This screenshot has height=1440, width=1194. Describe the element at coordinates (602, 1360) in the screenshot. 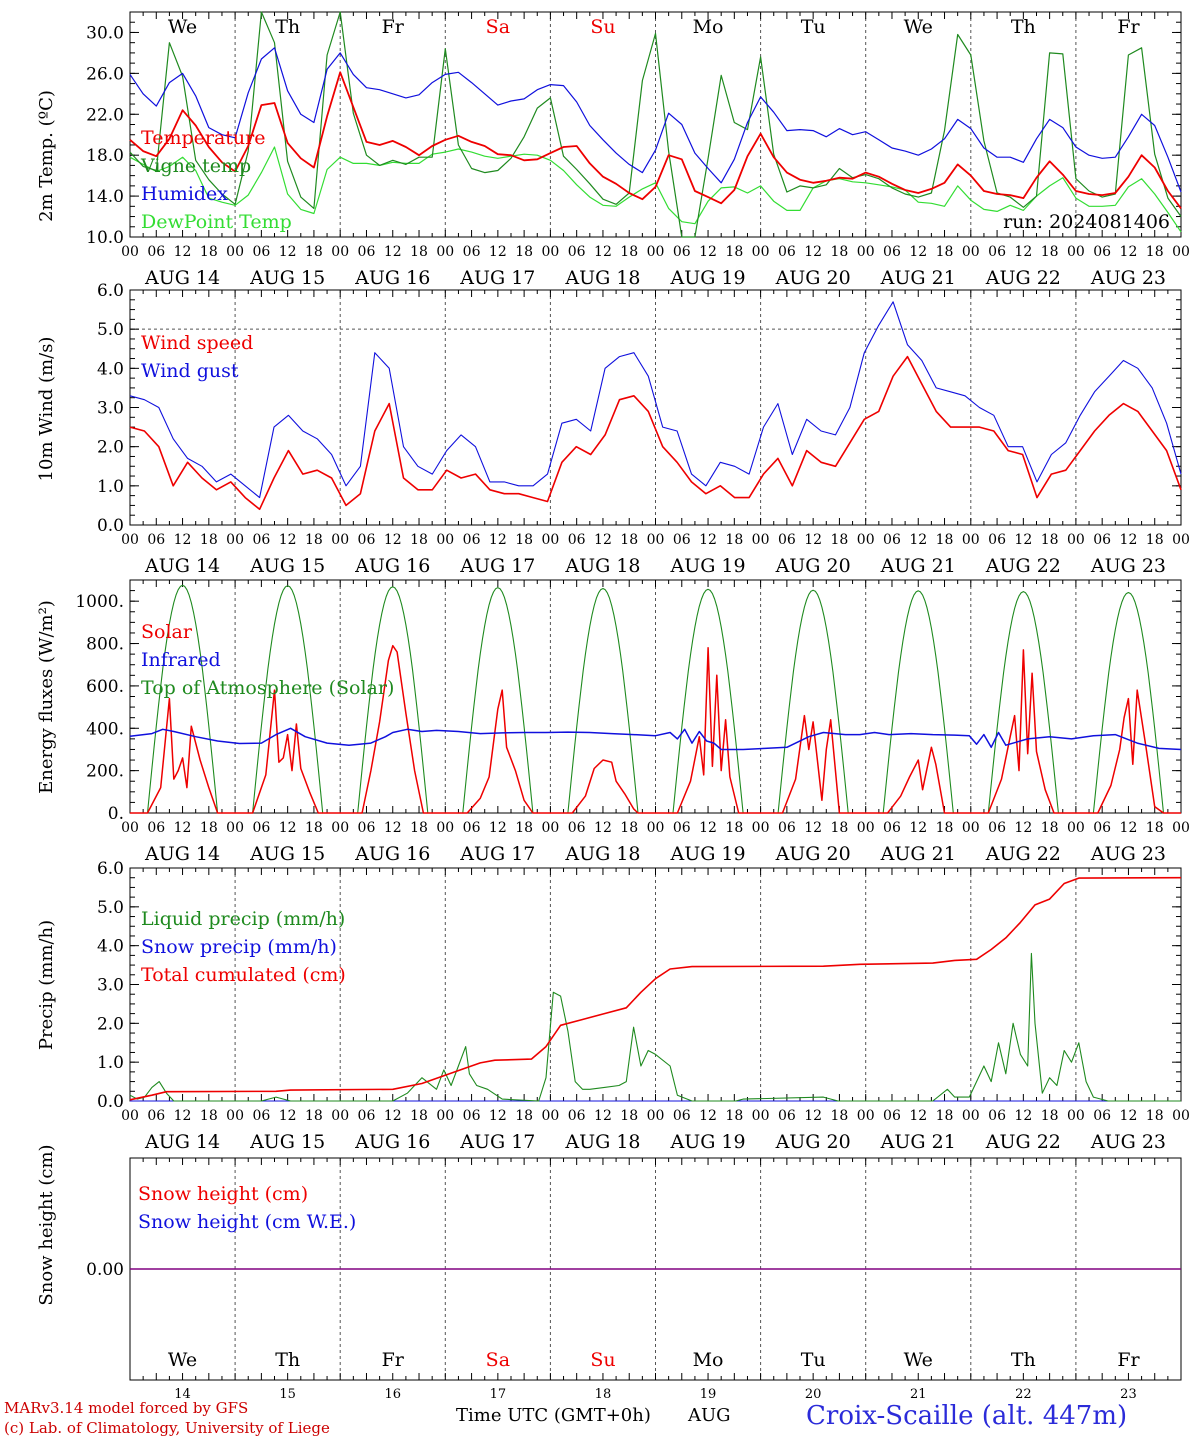

I see `weekday-label: Su` at that location.